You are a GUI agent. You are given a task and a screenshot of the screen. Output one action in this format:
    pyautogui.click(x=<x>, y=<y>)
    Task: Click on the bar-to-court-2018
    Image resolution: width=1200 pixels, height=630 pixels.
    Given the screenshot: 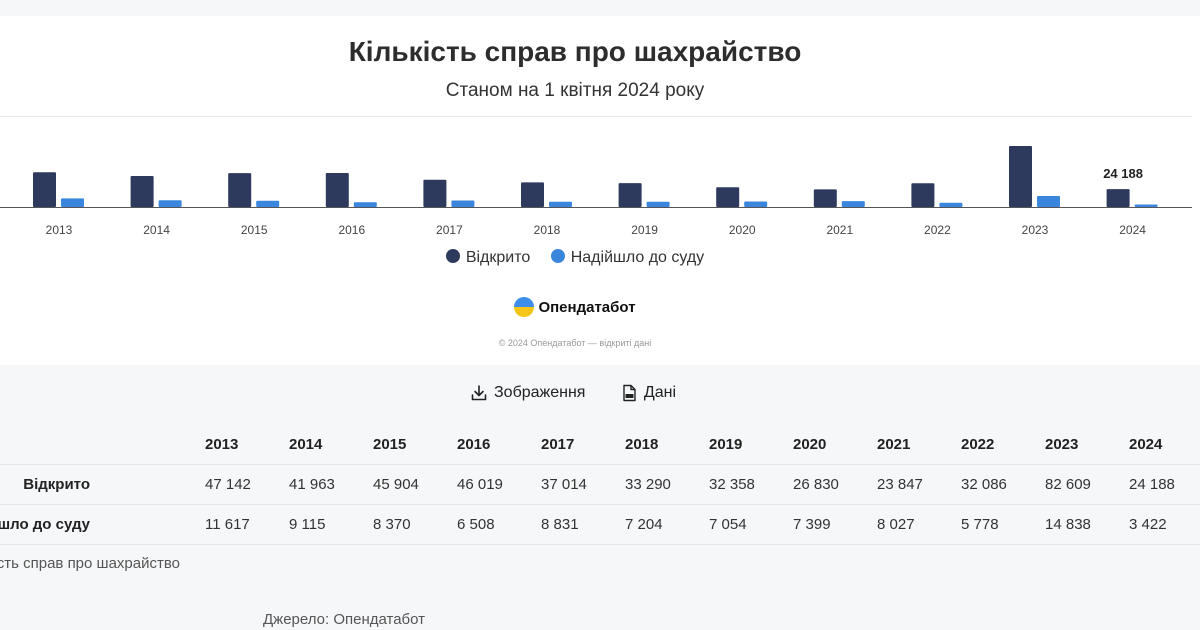 What is the action you would take?
    pyautogui.click(x=560, y=204)
    